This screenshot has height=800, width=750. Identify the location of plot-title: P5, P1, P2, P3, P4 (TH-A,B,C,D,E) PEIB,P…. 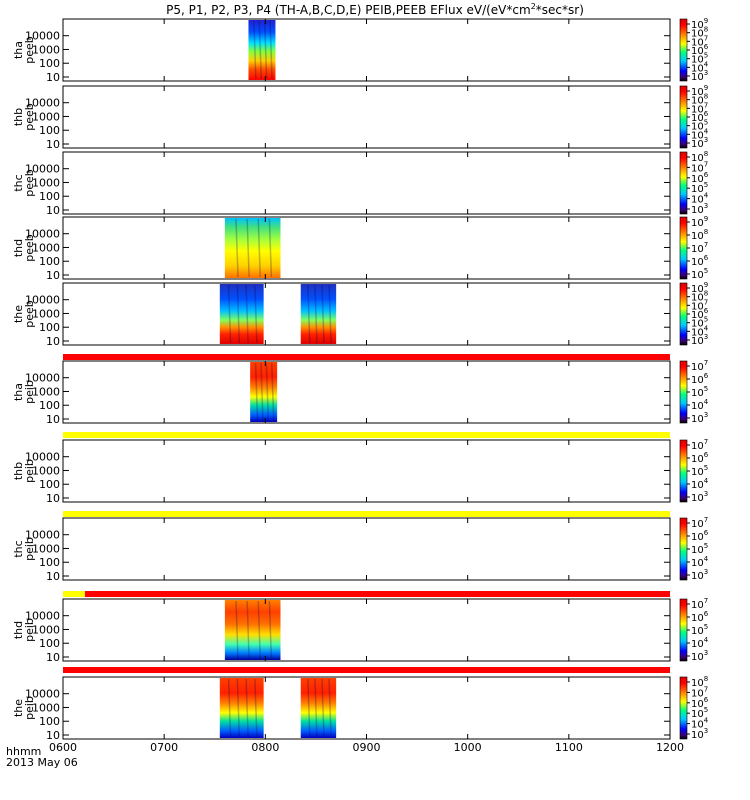
(375, 9).